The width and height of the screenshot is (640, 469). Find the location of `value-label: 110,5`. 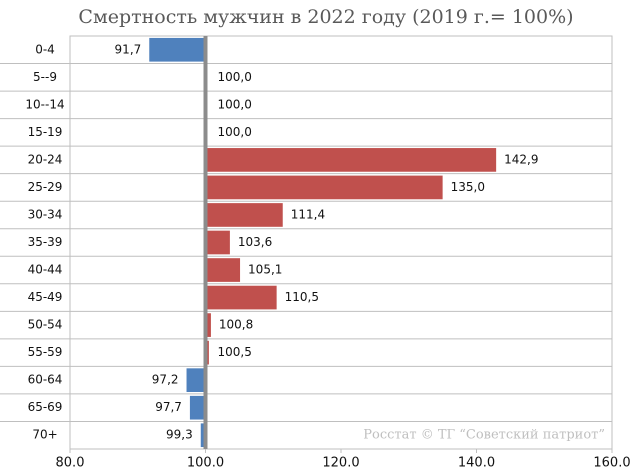

value-label: 110,5 is located at coordinates (302, 297).